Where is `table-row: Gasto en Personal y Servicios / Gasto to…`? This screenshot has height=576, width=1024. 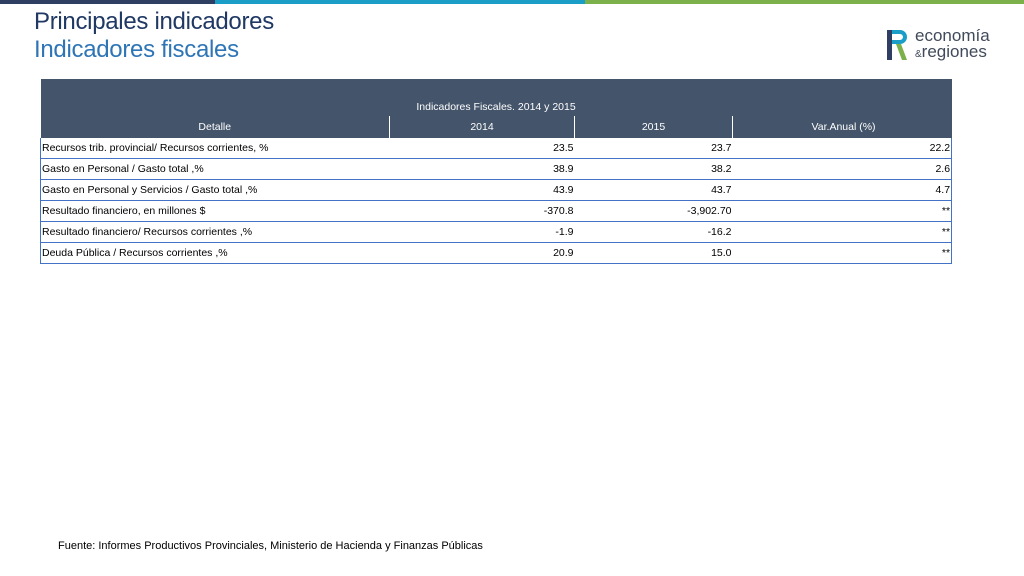 table-row: Gasto en Personal y Servicios / Gasto to… is located at coordinates (496, 190).